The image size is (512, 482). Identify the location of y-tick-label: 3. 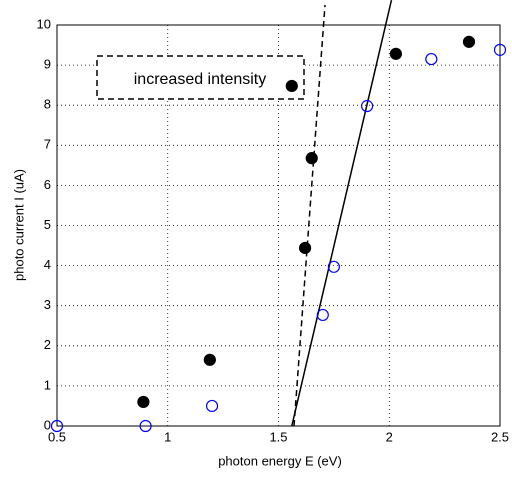
(47, 304).